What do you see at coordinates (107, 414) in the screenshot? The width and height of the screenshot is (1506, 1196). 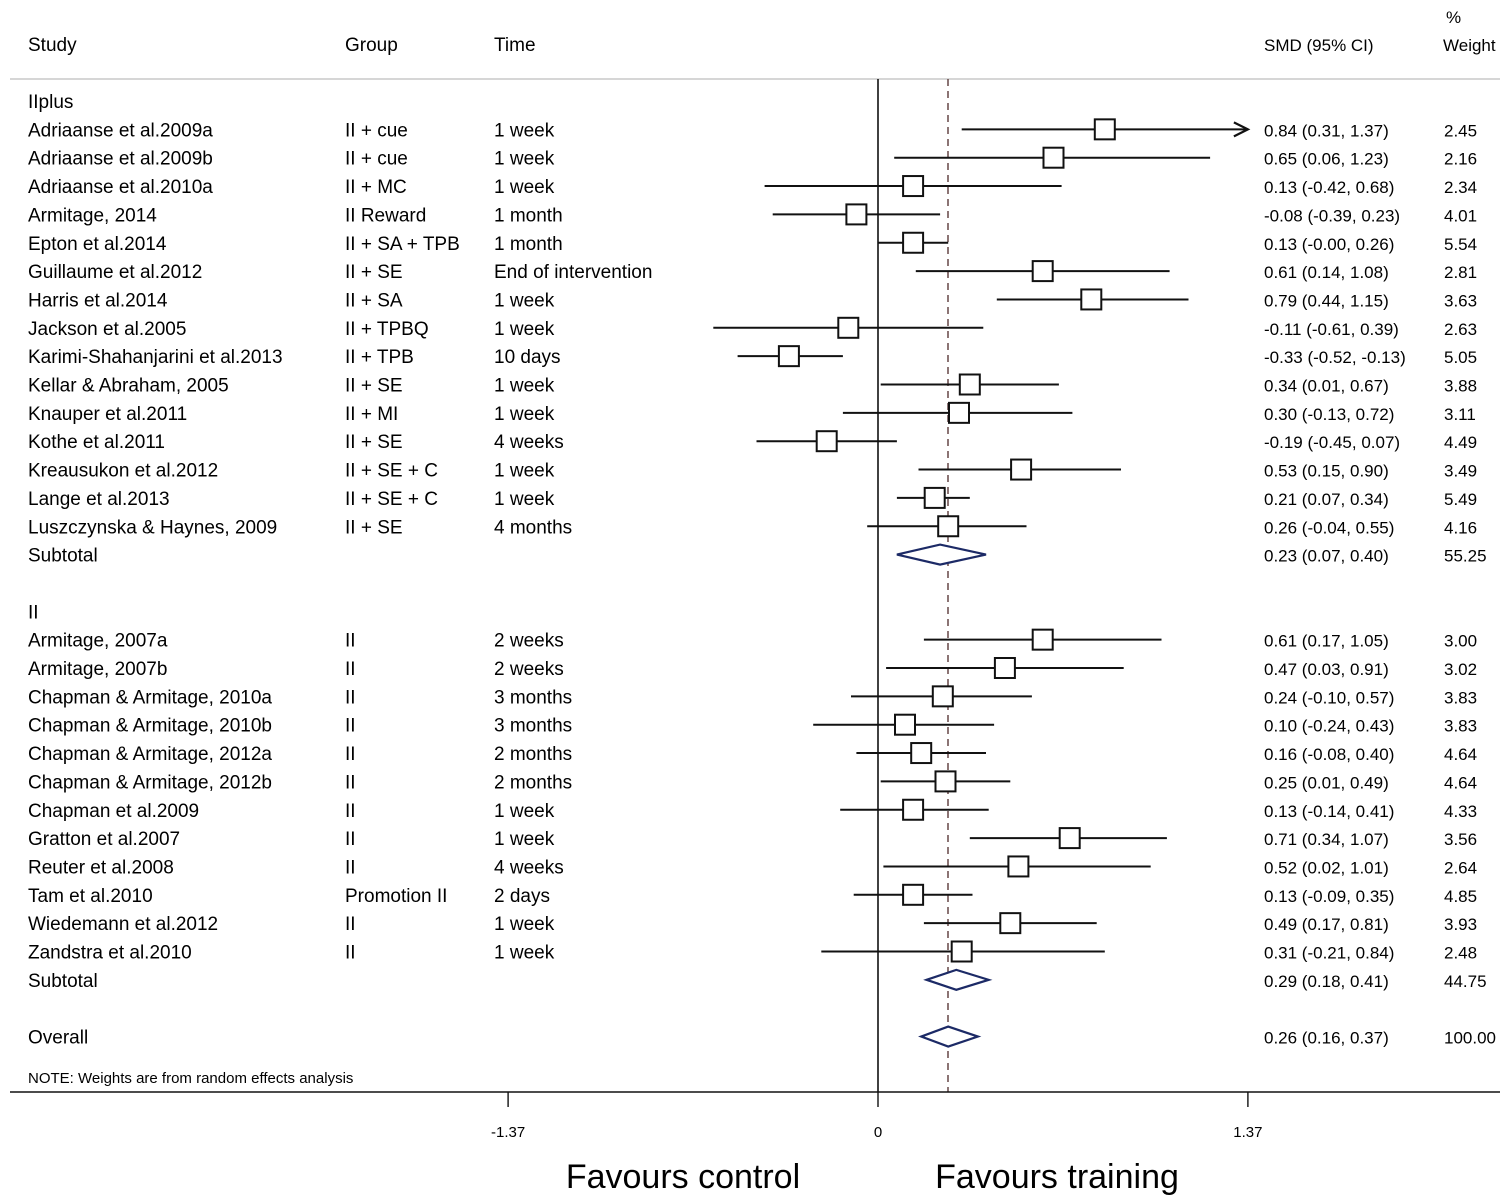 I see `study-name: Knauper et al.2011` at bounding box center [107, 414].